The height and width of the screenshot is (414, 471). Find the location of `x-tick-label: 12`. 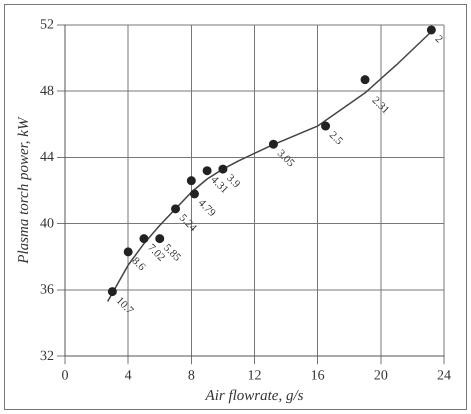

x-tick-label: 12 is located at coordinates (255, 376).